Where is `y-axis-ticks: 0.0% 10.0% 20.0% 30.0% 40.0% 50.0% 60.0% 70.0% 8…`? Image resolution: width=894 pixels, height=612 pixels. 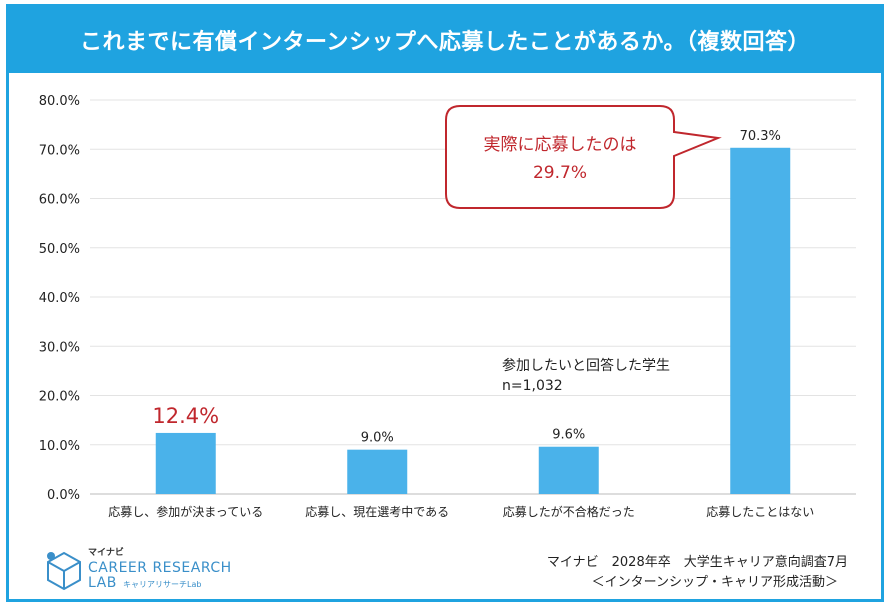
y-axis-ticks: 0.0% 10.0% 20.0% 30.0% 40.0% 50.0% 60.0% 70.0% 8… is located at coordinates (59, 298).